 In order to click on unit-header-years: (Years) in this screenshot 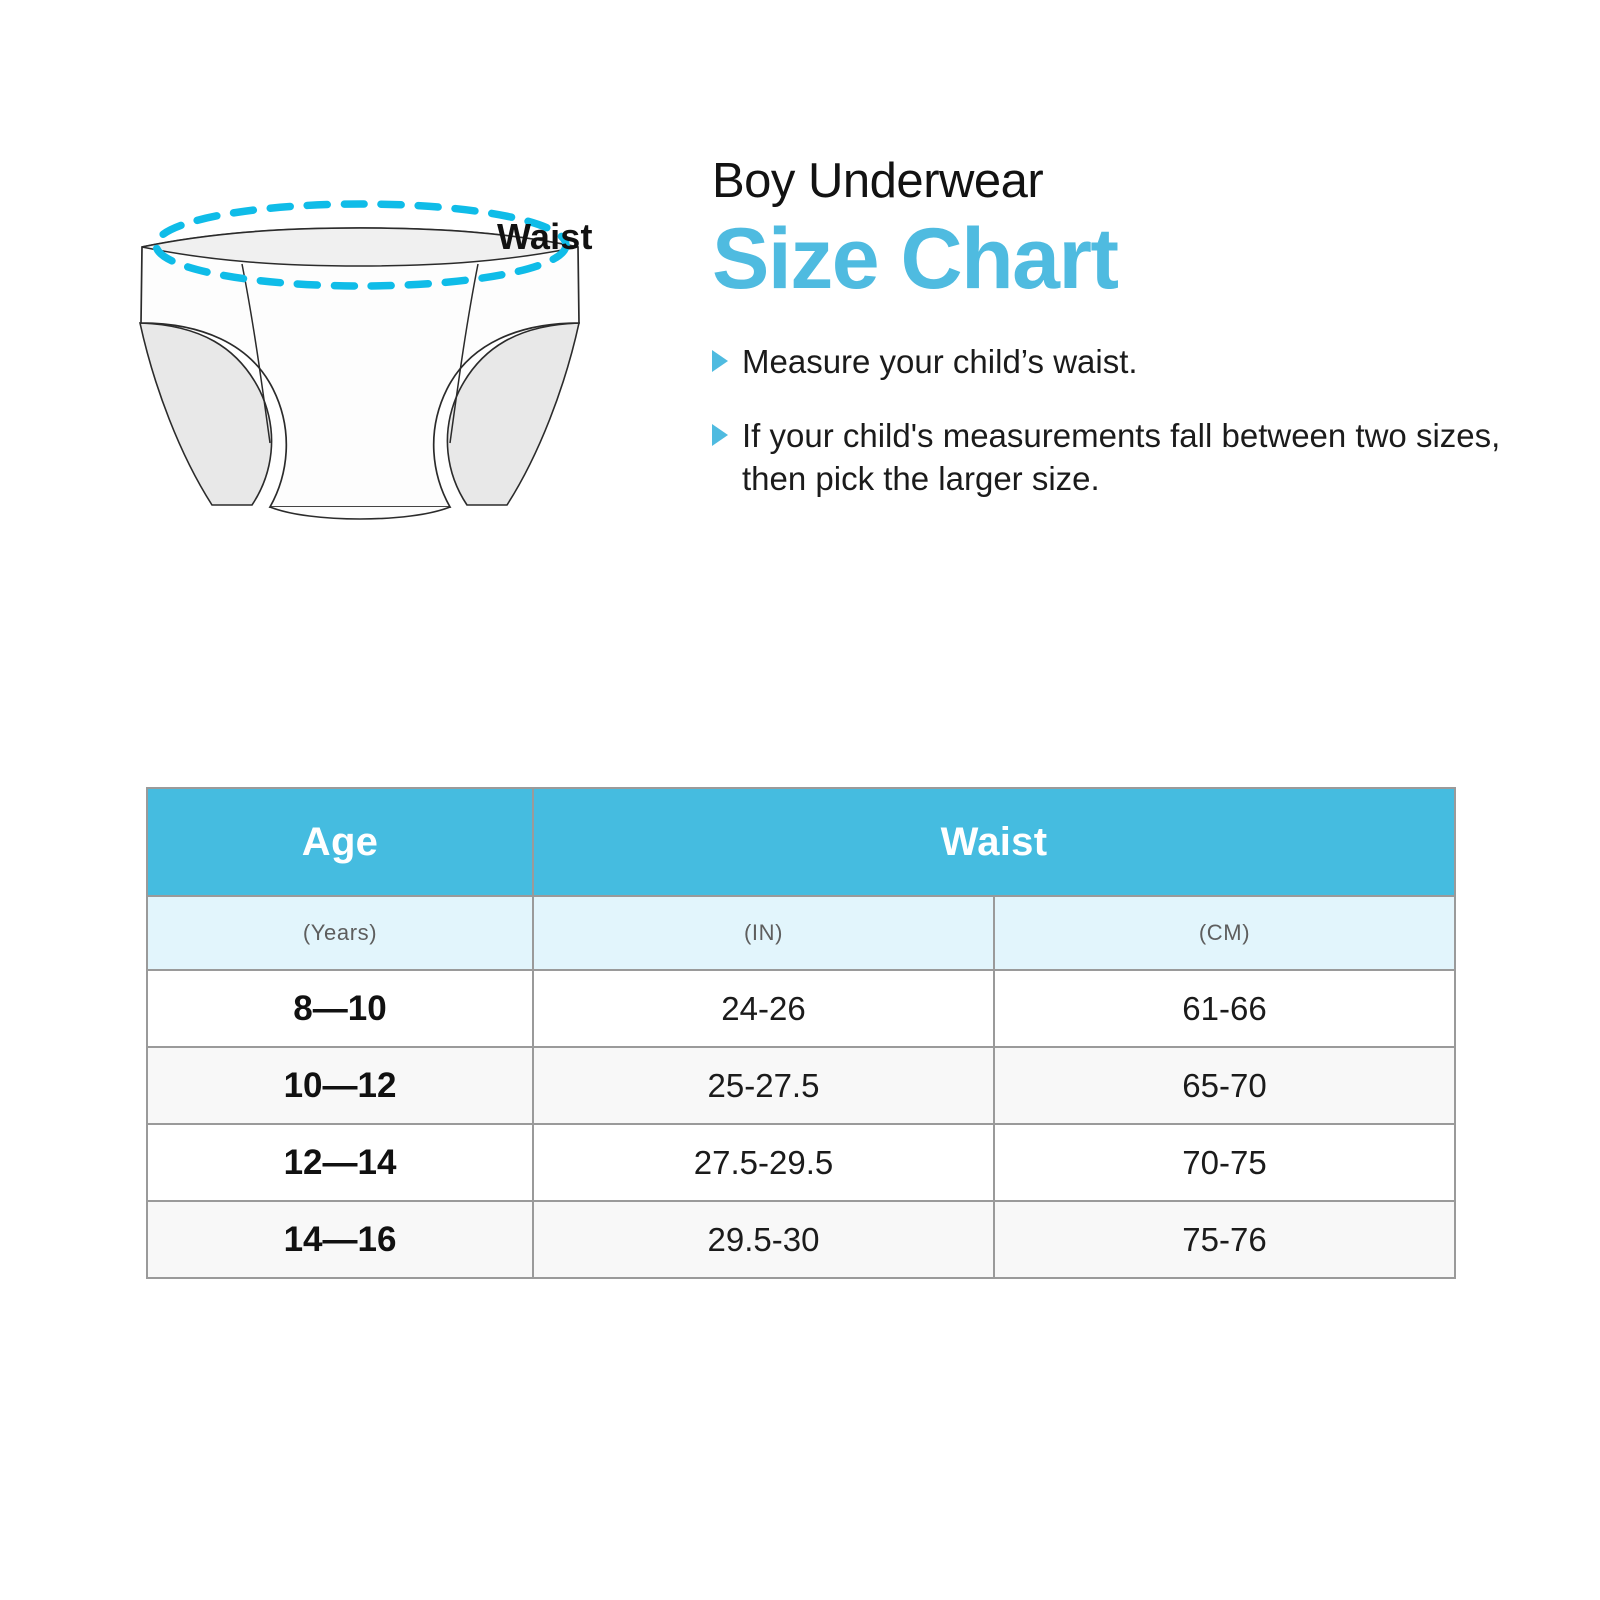, I will do `click(340, 933)`.